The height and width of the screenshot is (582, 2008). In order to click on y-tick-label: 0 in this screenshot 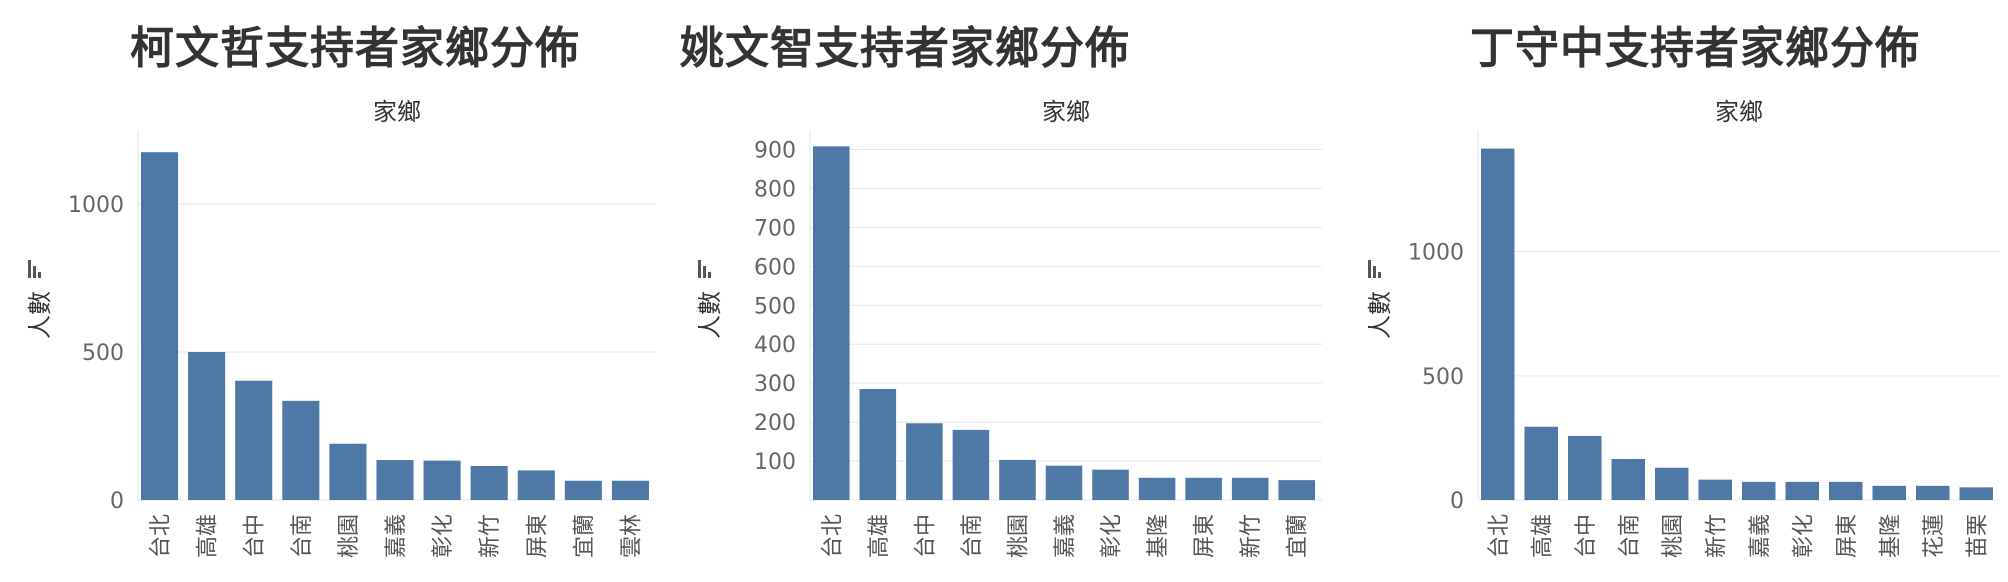, I will do `click(1457, 501)`.